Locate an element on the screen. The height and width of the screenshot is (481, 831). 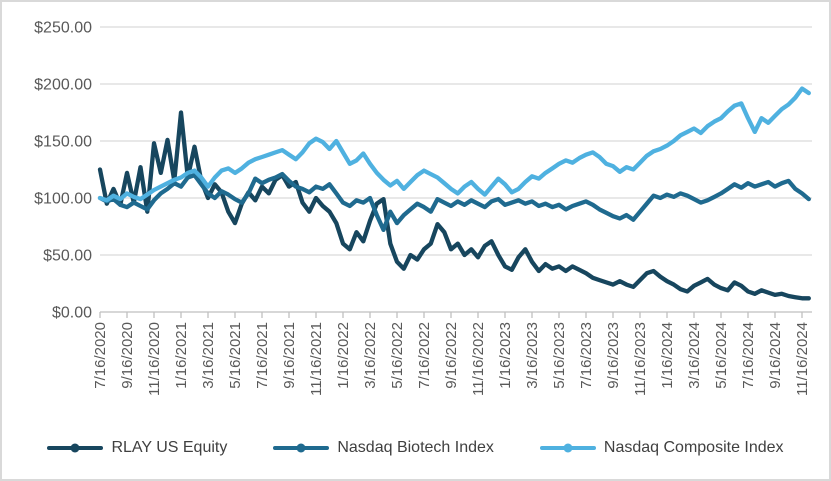
x-tick-label: 3/16/2024 is located at coordinates (694, 355).